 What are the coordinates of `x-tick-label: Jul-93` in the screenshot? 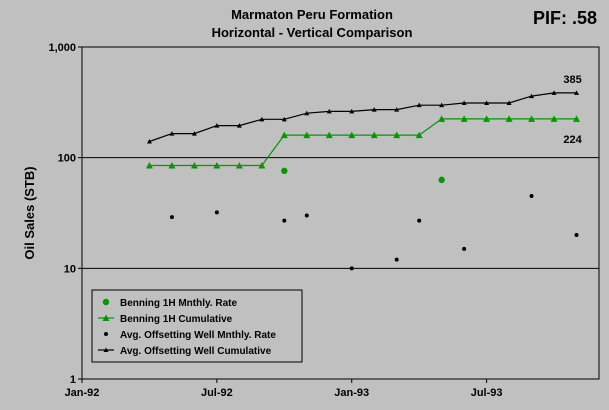 It's located at (487, 393).